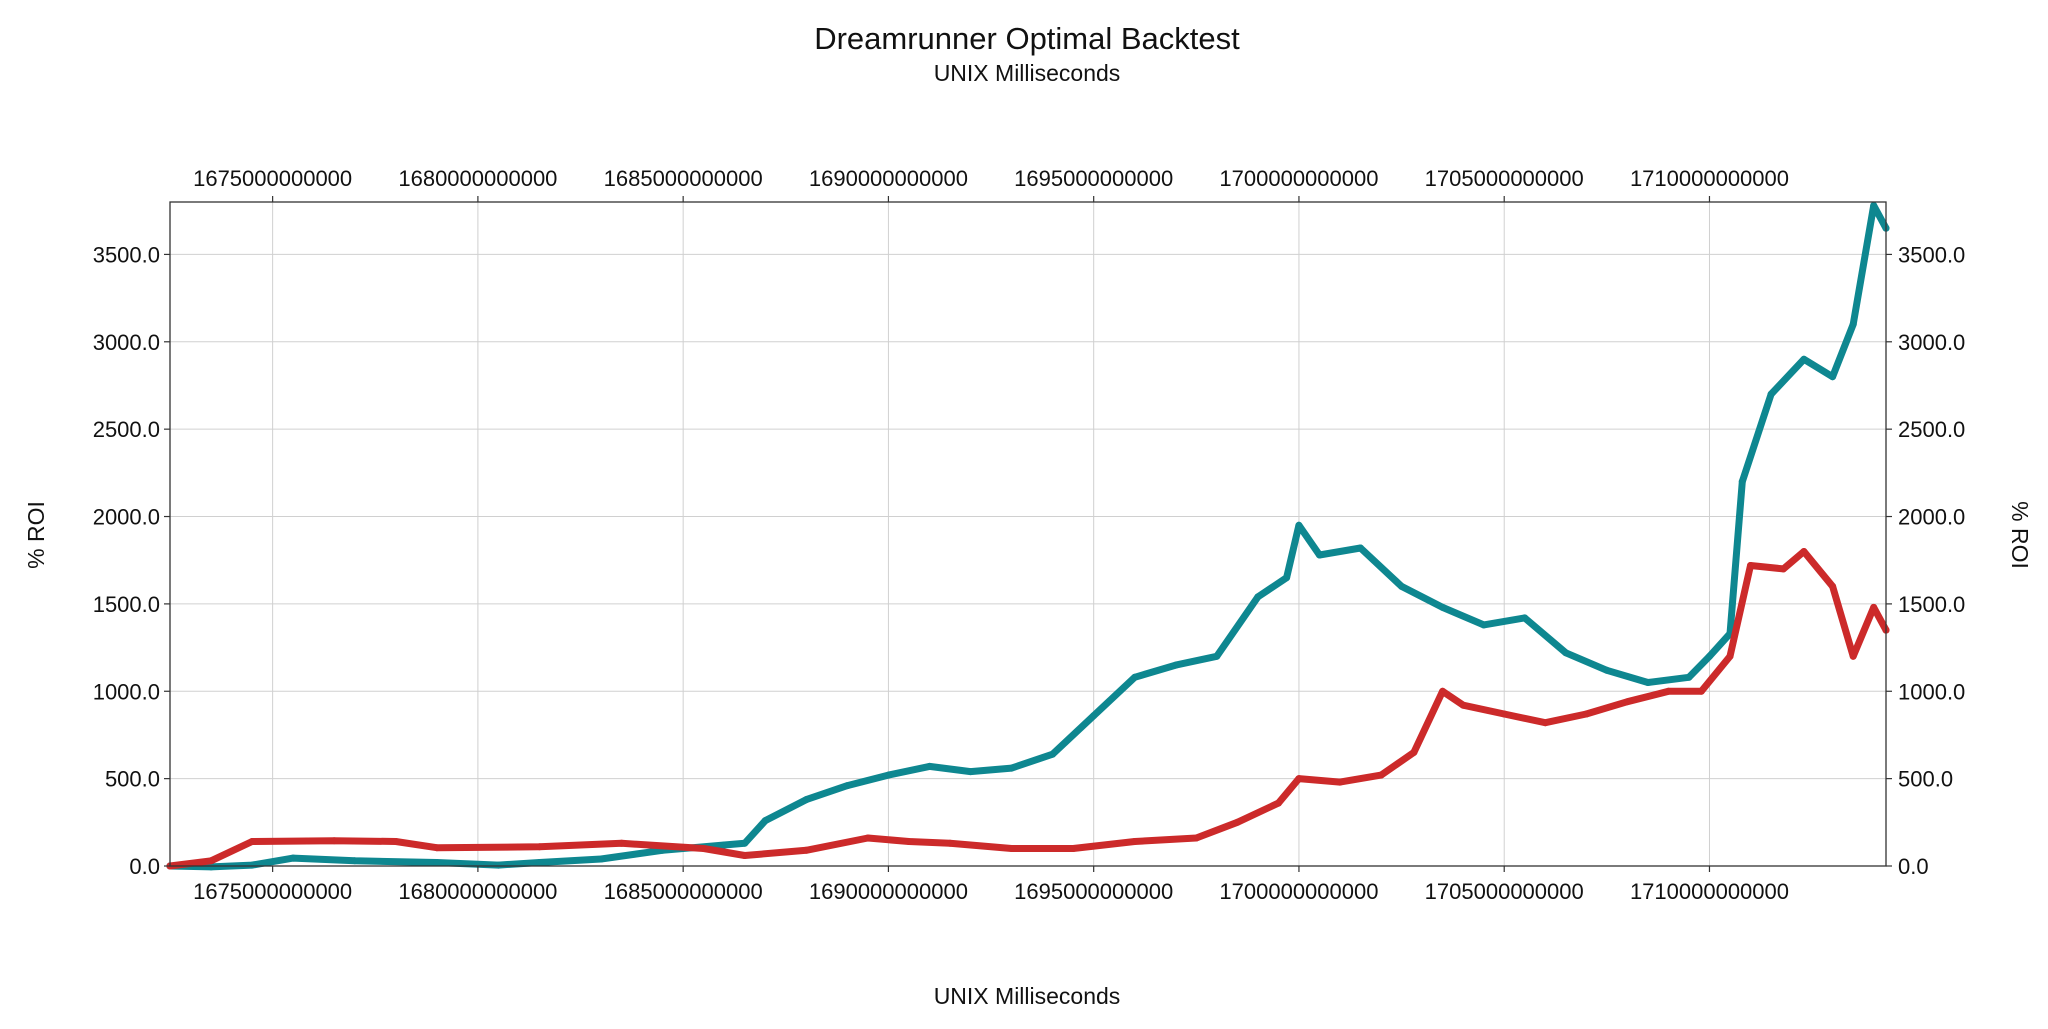 The width and height of the screenshot is (2048, 1029). I want to click on y-tick-label-right: 3500.0, so click(1931, 254).